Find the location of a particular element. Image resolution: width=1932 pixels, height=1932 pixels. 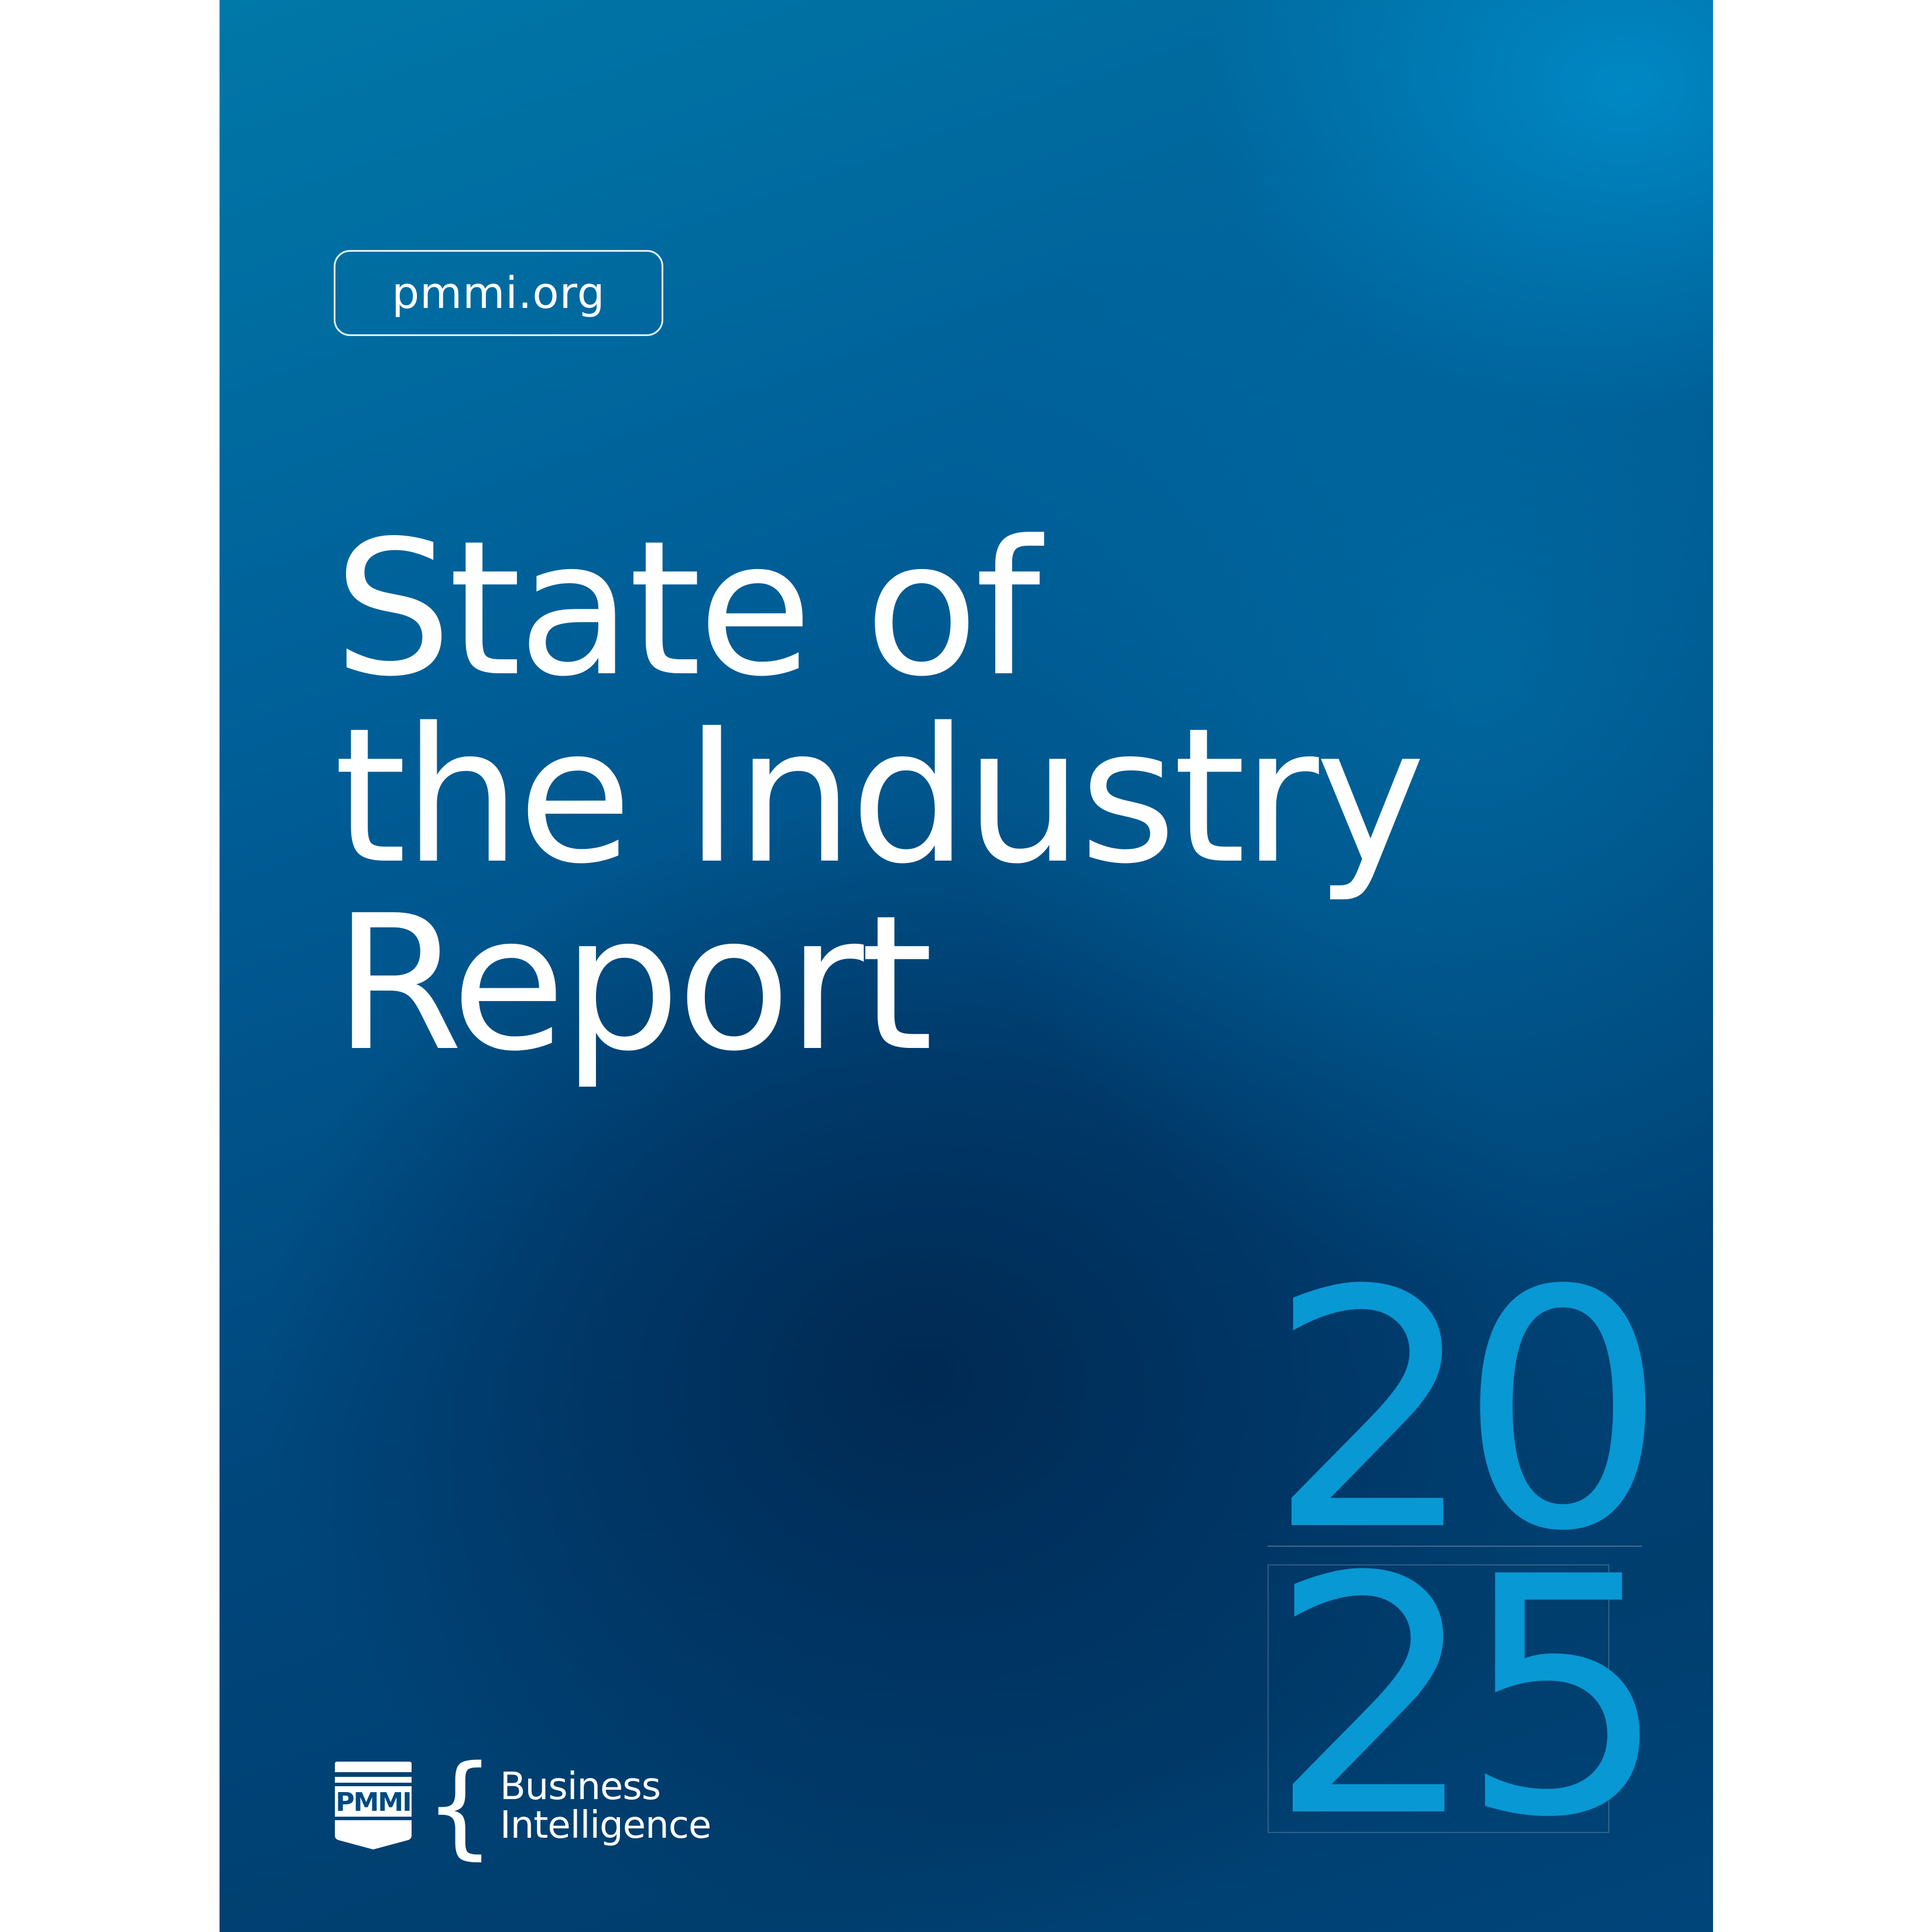

division-line-2: Intelligence is located at coordinates (605, 1825).